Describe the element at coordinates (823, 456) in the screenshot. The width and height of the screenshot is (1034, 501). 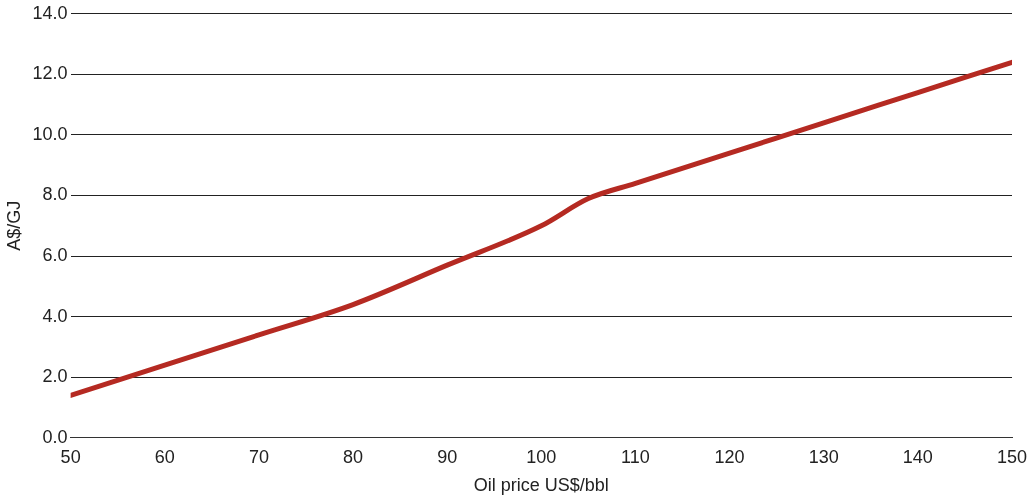
I see `x-tick-label: 130` at that location.